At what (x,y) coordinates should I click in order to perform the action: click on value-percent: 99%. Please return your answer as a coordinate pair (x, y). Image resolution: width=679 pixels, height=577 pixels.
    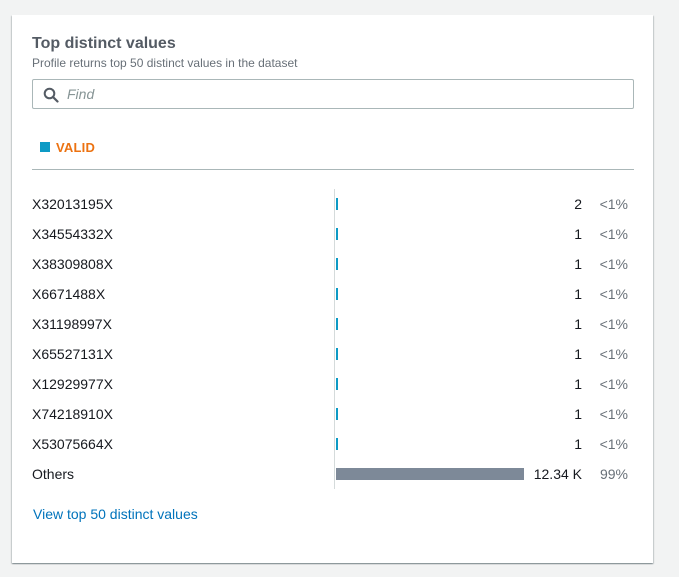
    Looking at the image, I should click on (613, 474).